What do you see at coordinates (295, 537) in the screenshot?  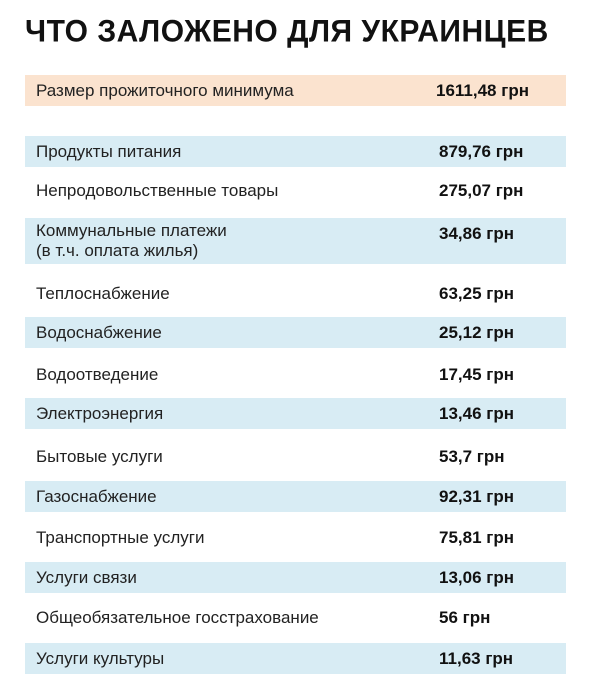 I see `table-row: Транспортные услуги 75,81 грн` at bounding box center [295, 537].